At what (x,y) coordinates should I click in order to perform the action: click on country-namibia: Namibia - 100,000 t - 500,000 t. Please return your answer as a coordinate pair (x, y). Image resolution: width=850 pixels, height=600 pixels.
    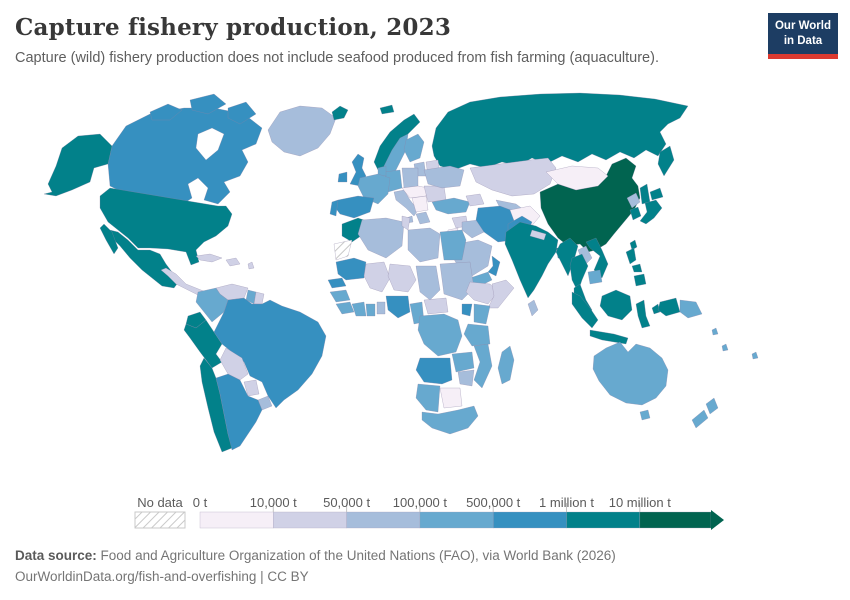
    Looking at the image, I should click on (428, 398).